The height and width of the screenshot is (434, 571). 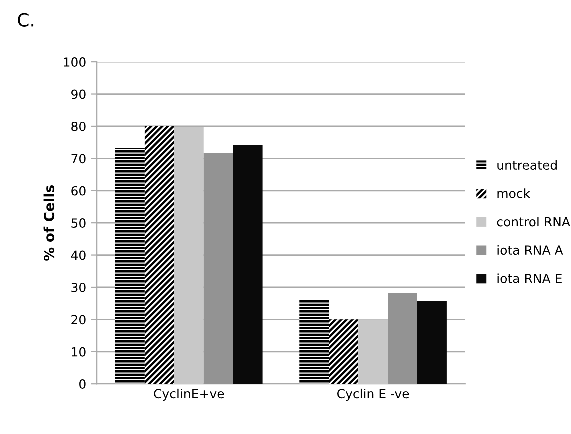 I want to click on y-tick-label: 0, so click(x=83, y=385).